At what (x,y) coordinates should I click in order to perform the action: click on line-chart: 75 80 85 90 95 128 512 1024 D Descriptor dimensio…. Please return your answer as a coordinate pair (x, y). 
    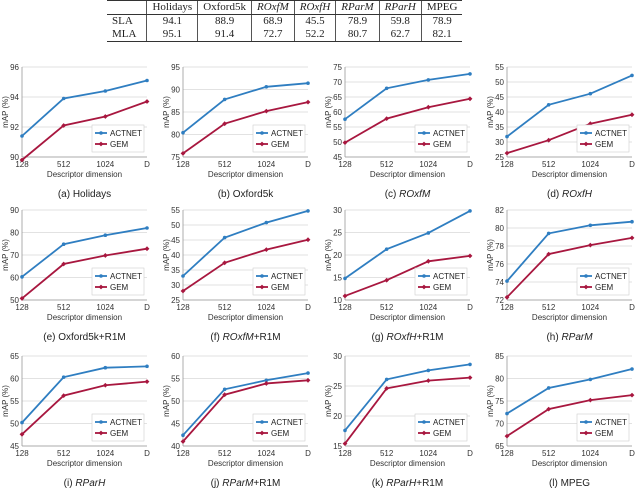
    Looking at the image, I should click on (236, 131).